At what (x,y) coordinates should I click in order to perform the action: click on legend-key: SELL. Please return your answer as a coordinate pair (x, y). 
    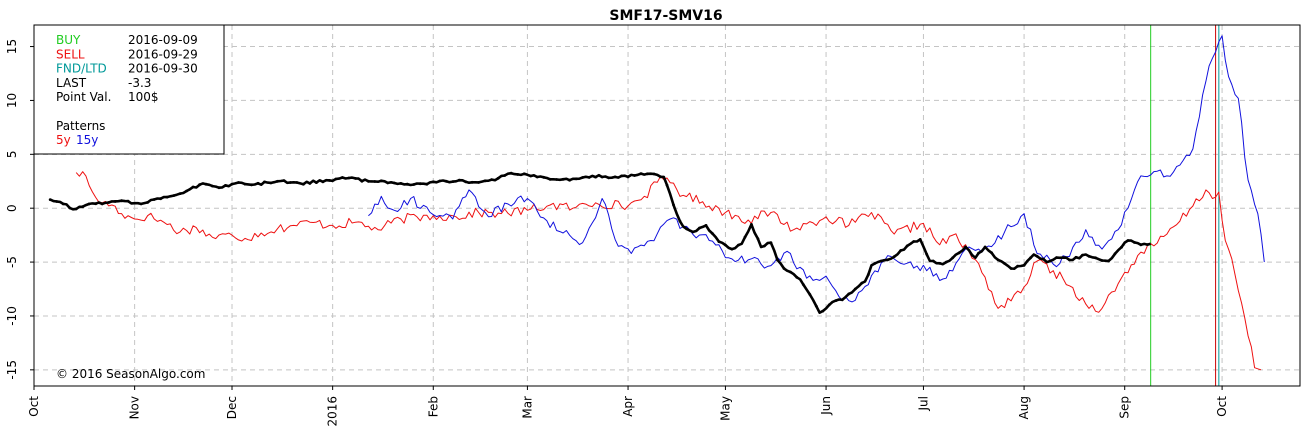
    Looking at the image, I should click on (70, 54).